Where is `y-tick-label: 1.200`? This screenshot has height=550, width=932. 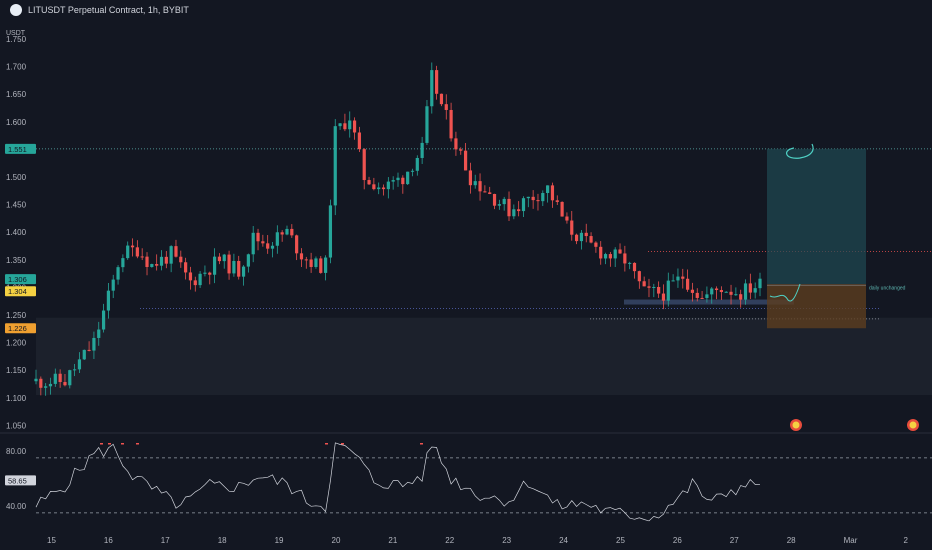
y-tick-label: 1.200 is located at coordinates (16, 343).